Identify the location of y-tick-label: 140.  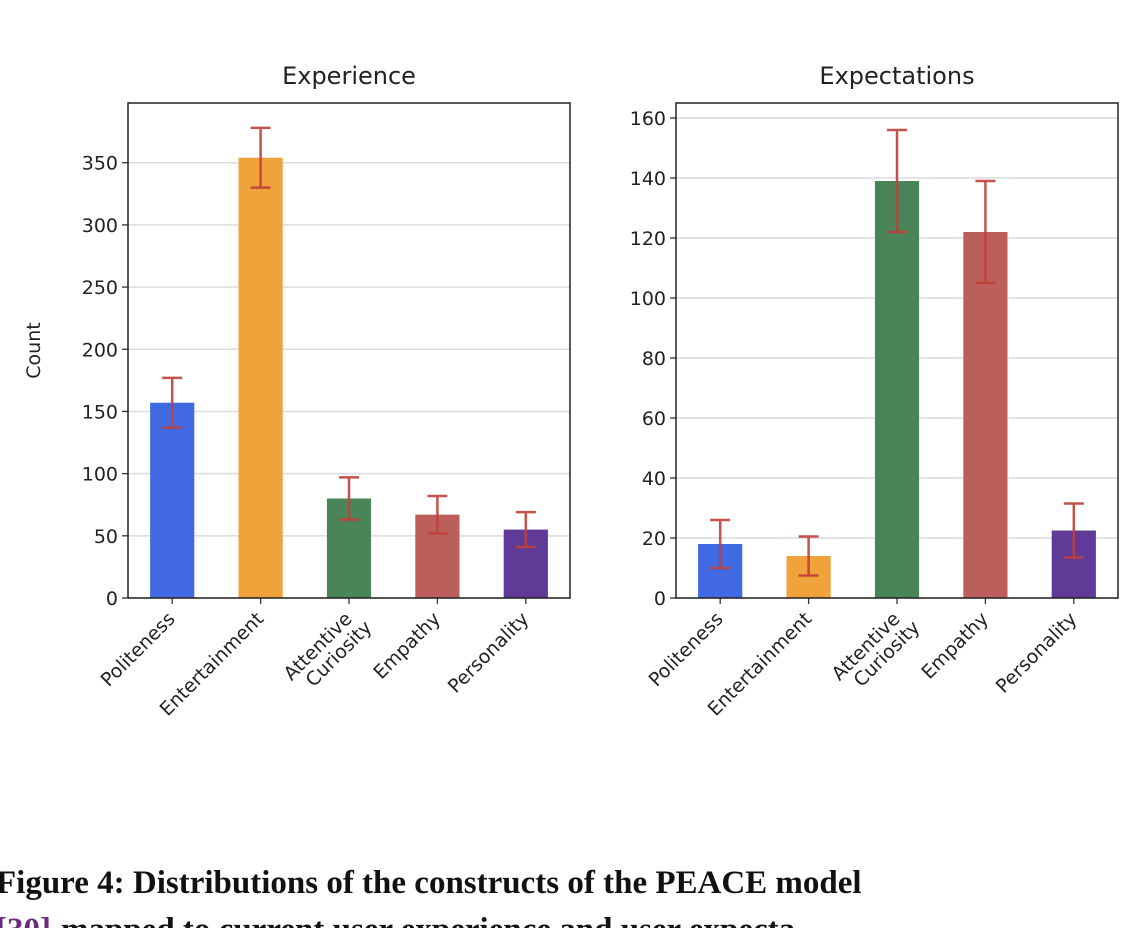
(648, 179).